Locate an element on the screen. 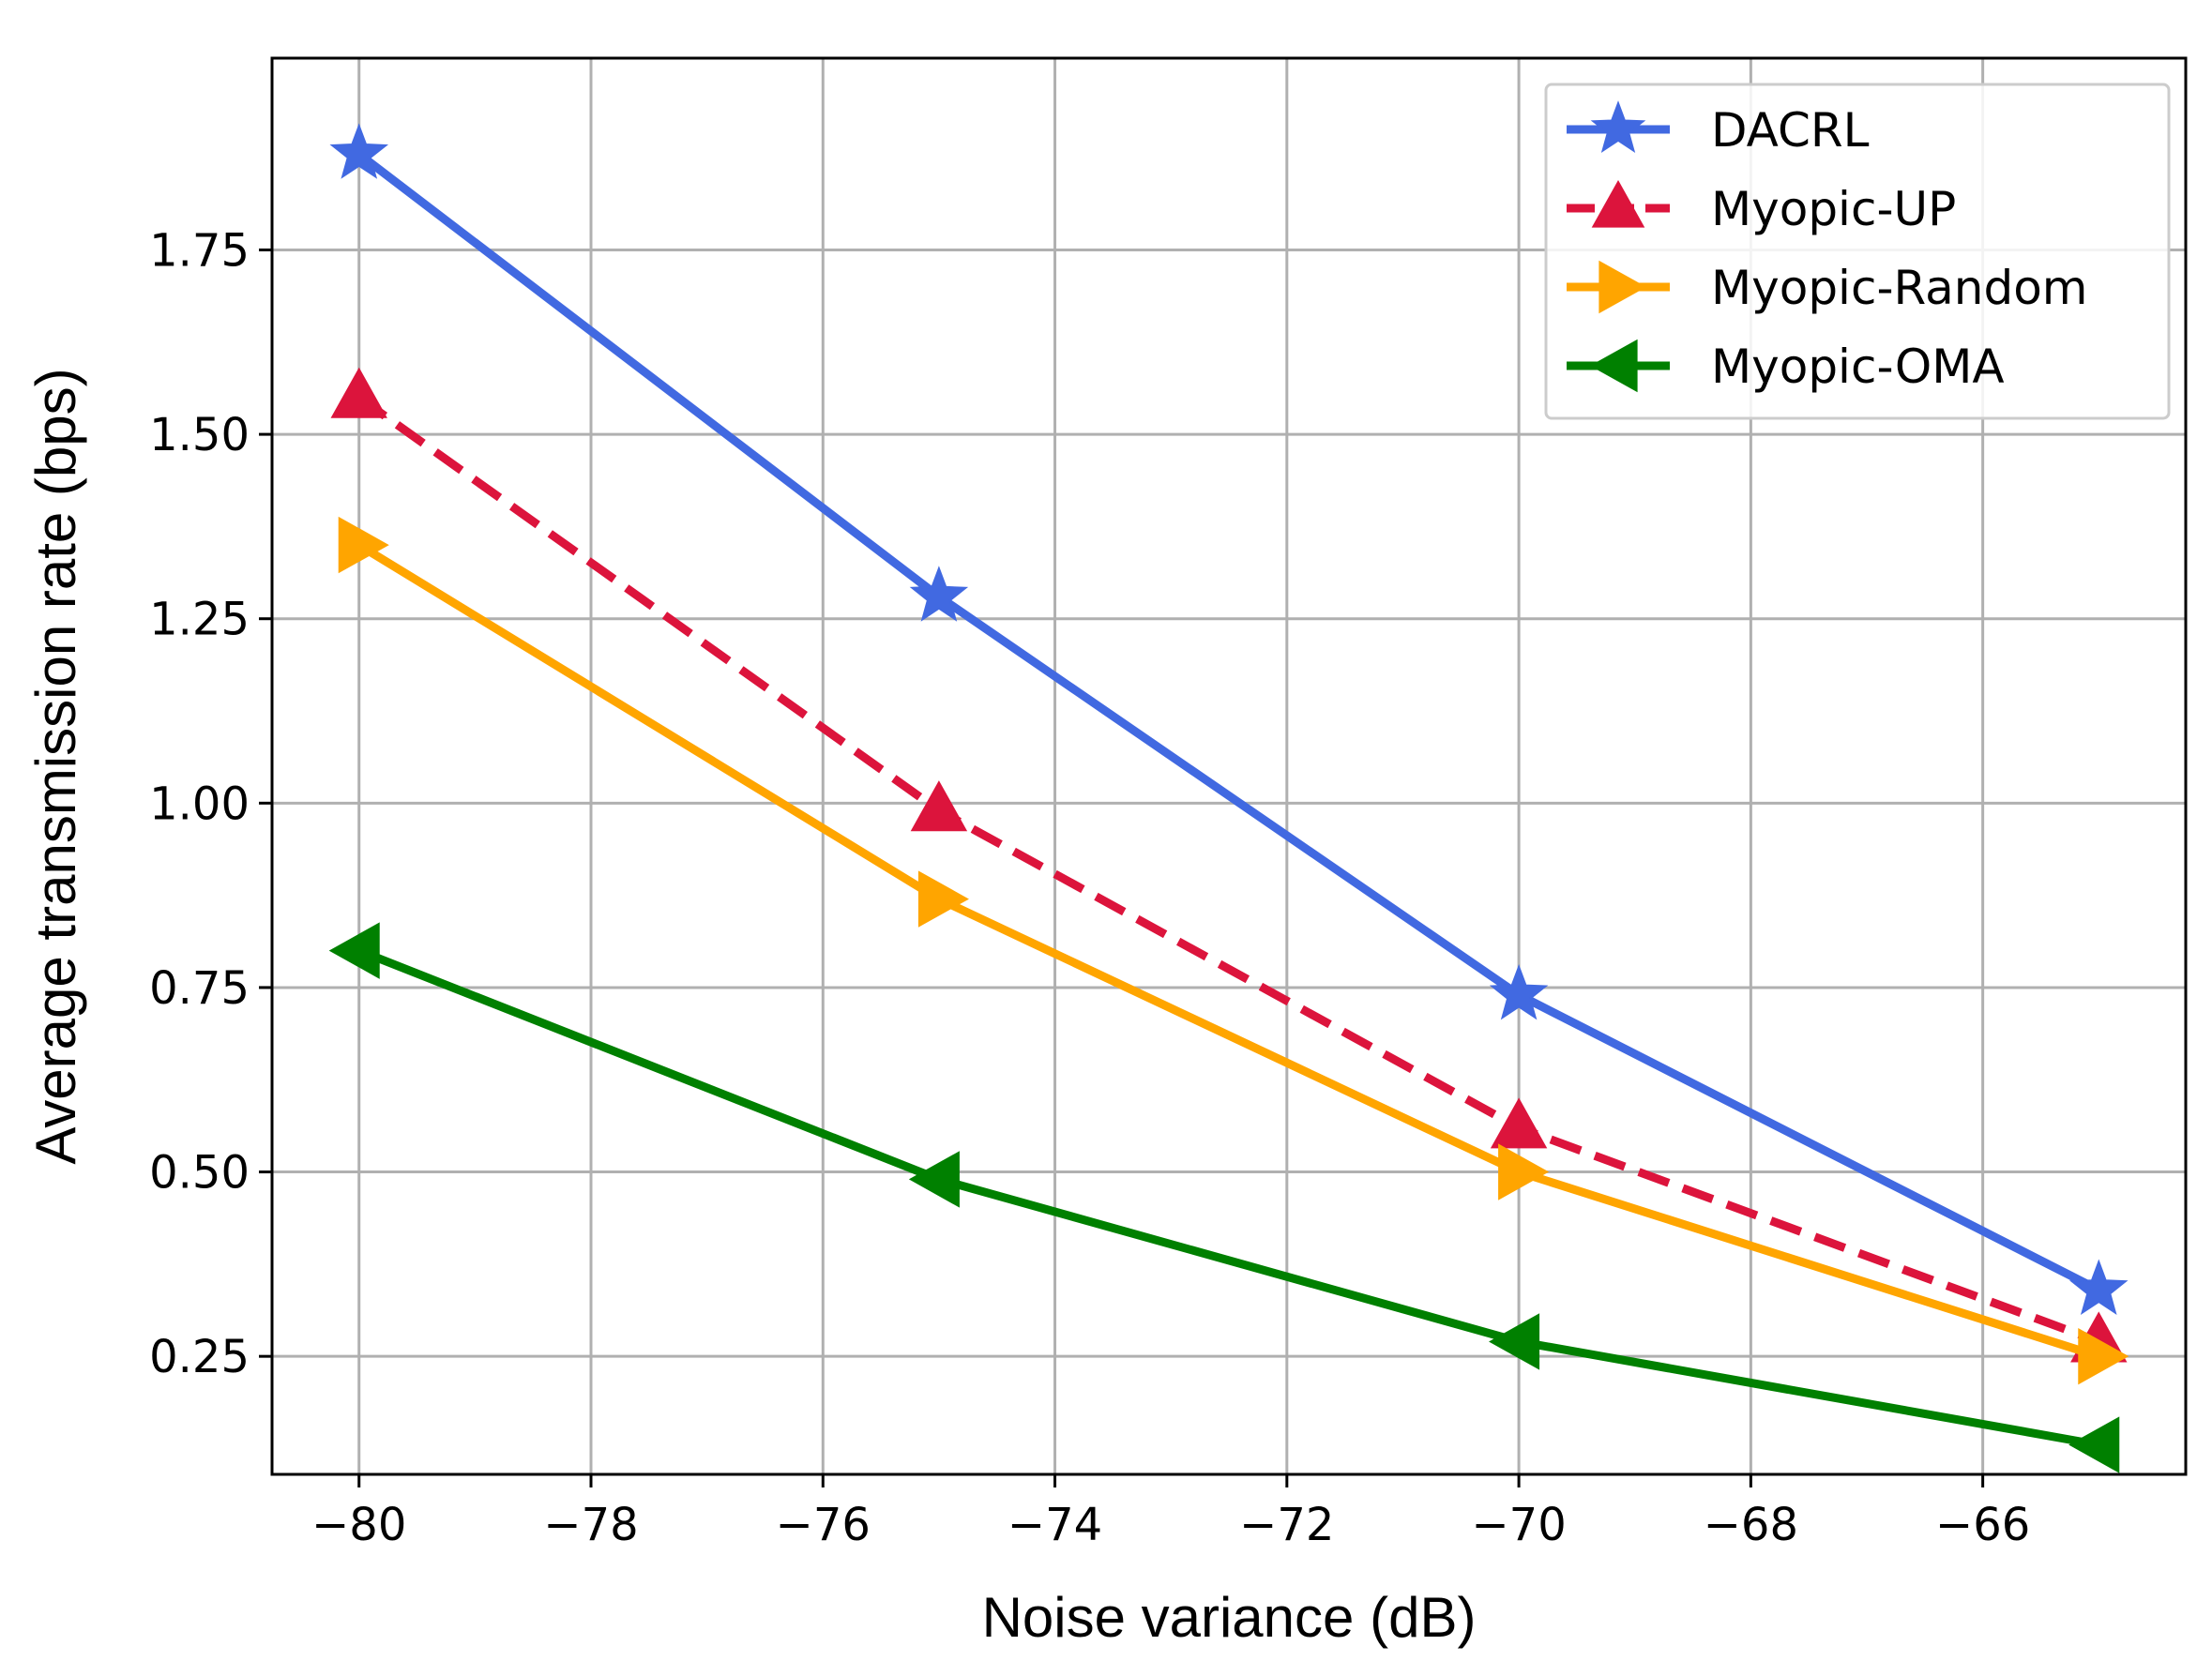 The height and width of the screenshot is (1676, 2212). legend-item: Myopic-UP is located at coordinates (1761, 208).